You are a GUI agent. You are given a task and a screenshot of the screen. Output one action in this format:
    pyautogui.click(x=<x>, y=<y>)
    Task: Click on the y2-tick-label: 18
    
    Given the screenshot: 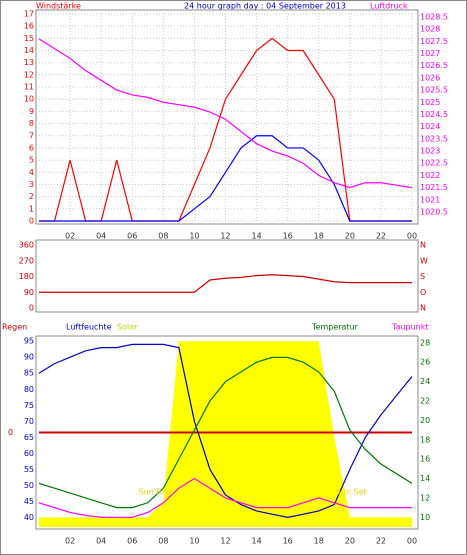 What is the action you would take?
    pyautogui.click(x=425, y=439)
    